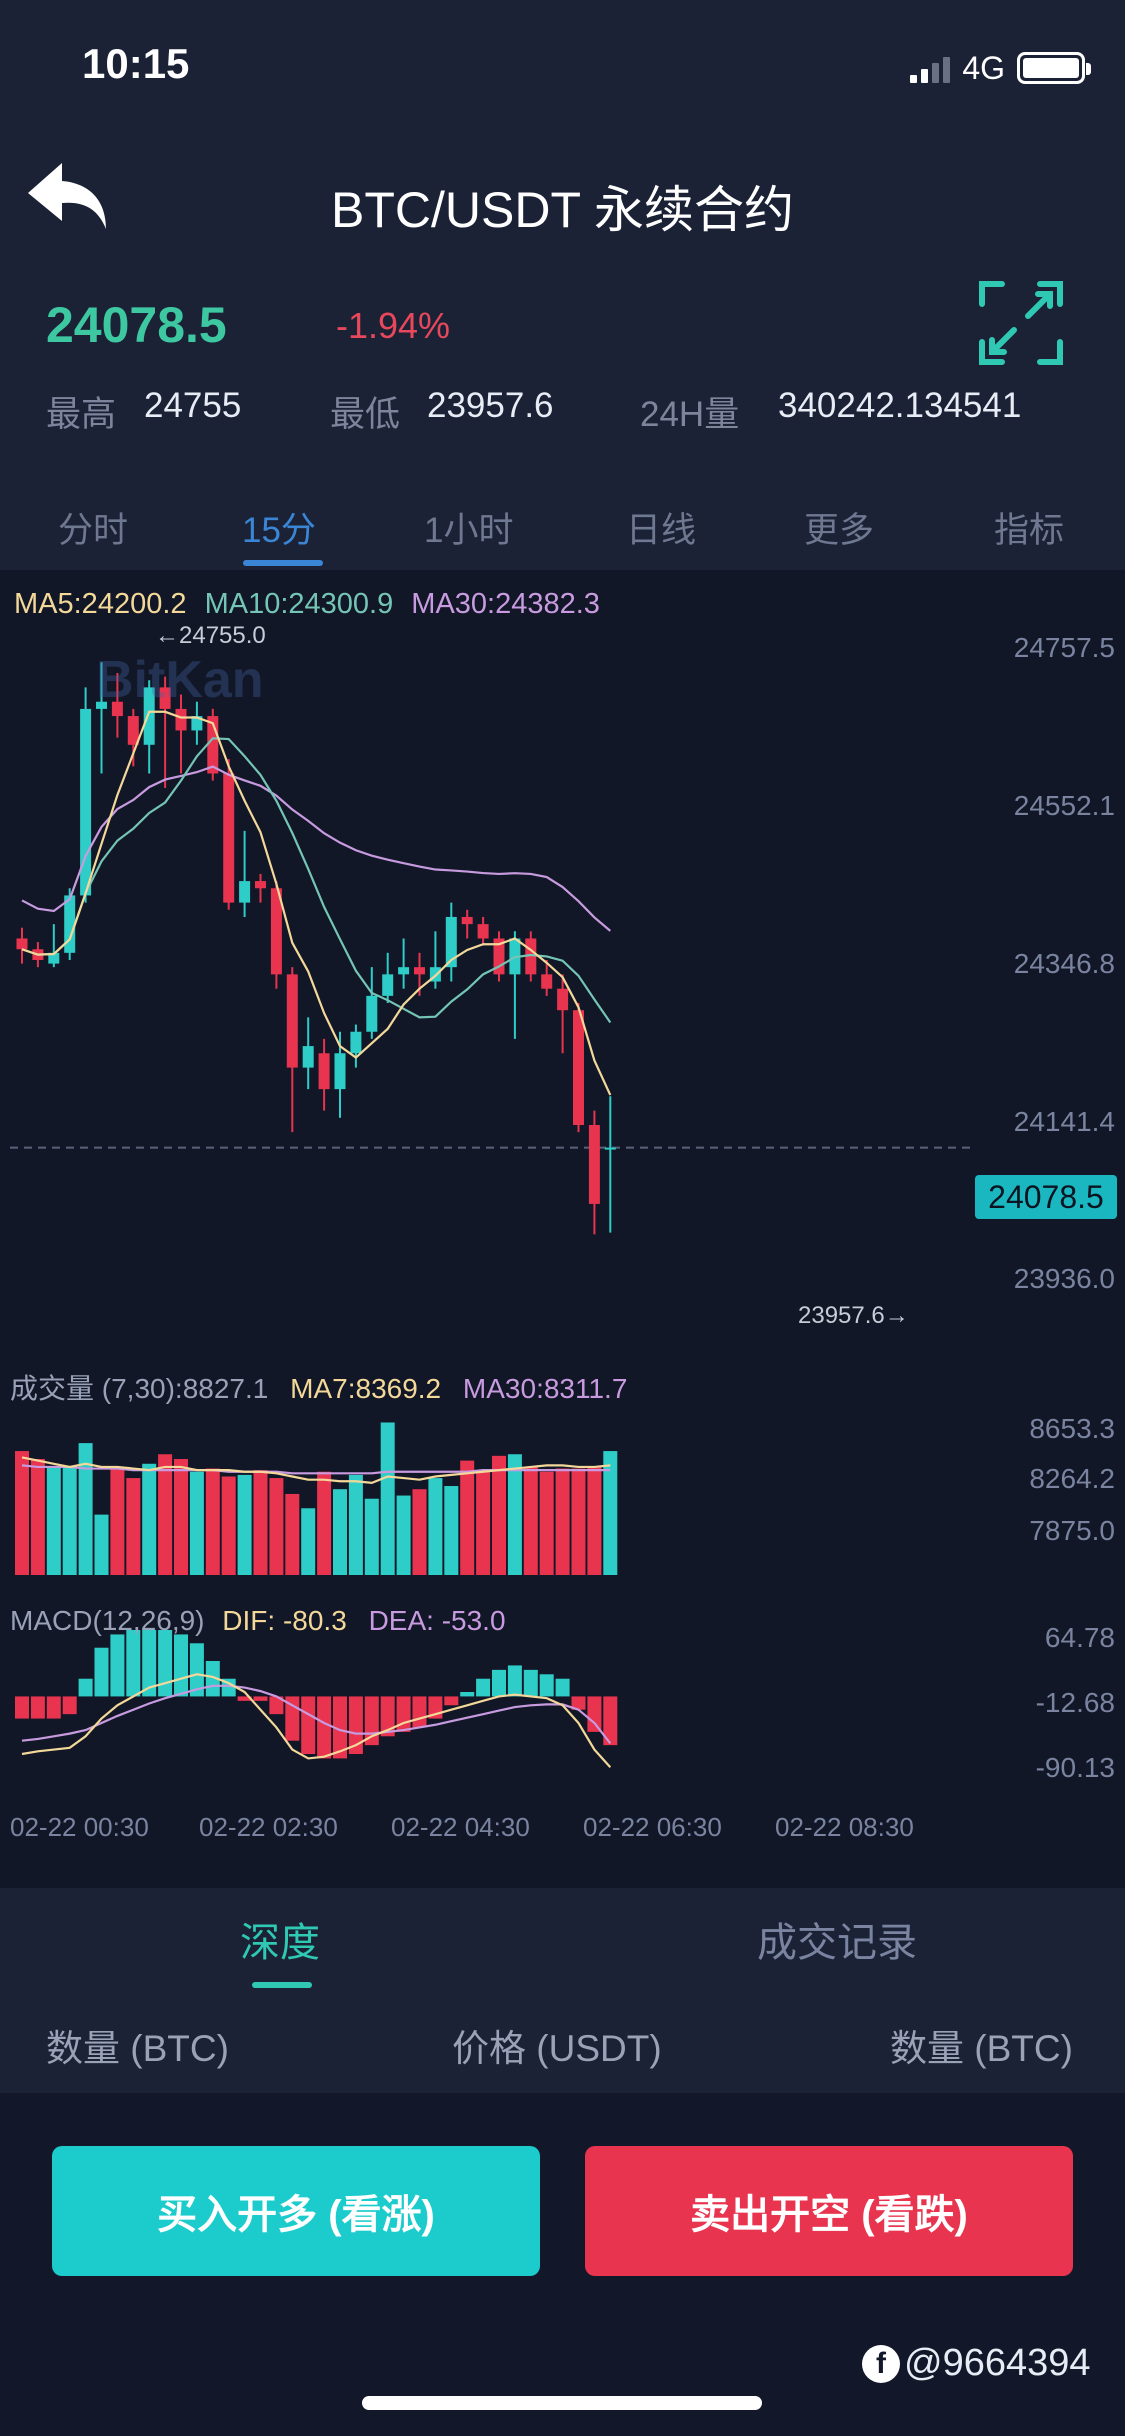 This screenshot has width=1125, height=2436. What do you see at coordinates (837, 1943) in the screenshot?
I see `tab-trade-history: 成交记录` at bounding box center [837, 1943].